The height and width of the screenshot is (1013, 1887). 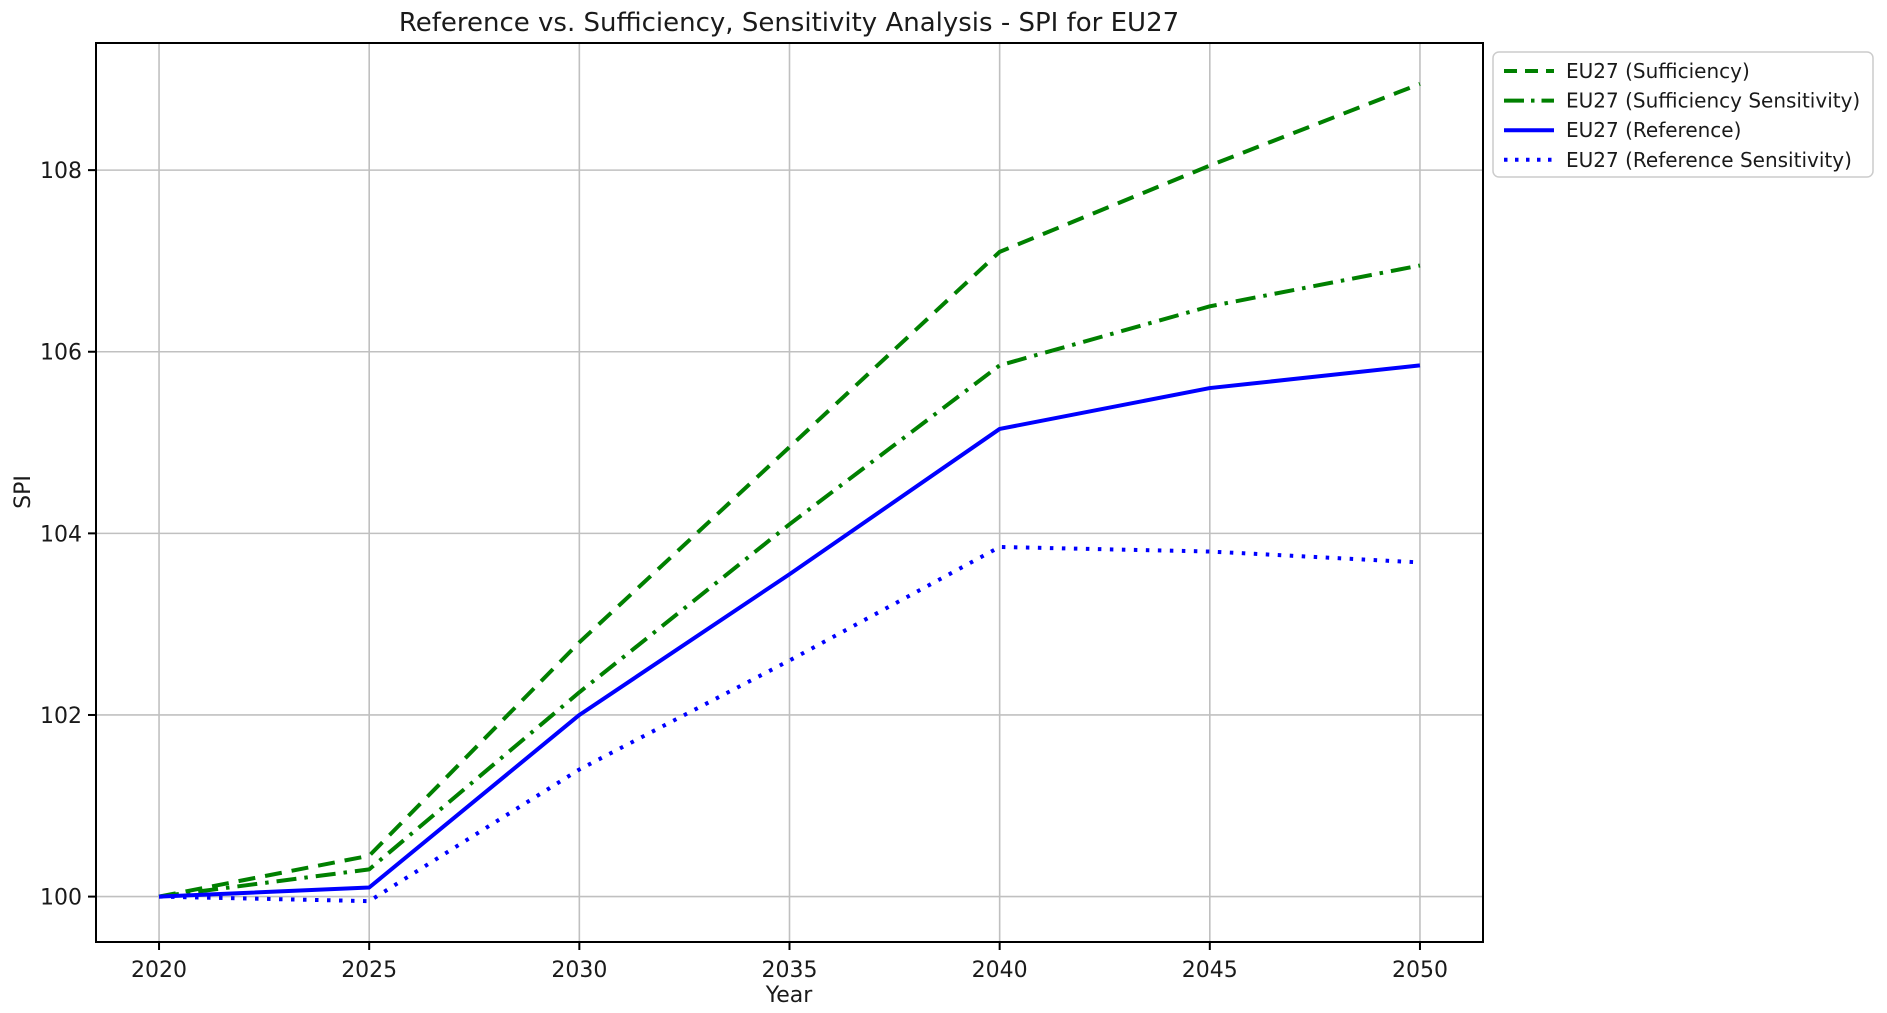 What do you see at coordinates (789, 995) in the screenshot?
I see `x-axis-label: Year` at bounding box center [789, 995].